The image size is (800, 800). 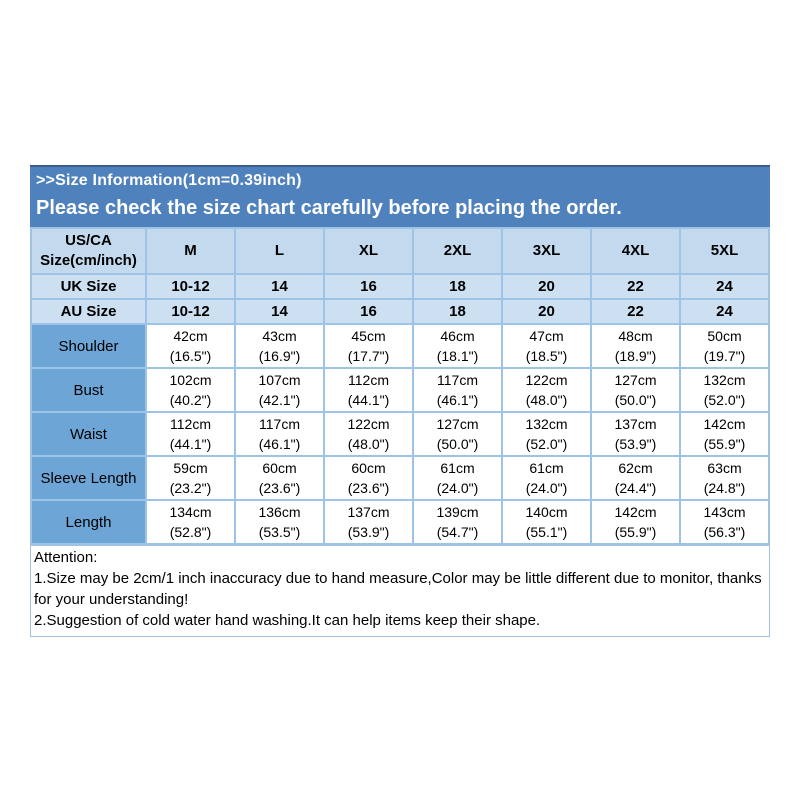 What do you see at coordinates (190, 286) in the screenshot?
I see `size-cell: 10-12` at bounding box center [190, 286].